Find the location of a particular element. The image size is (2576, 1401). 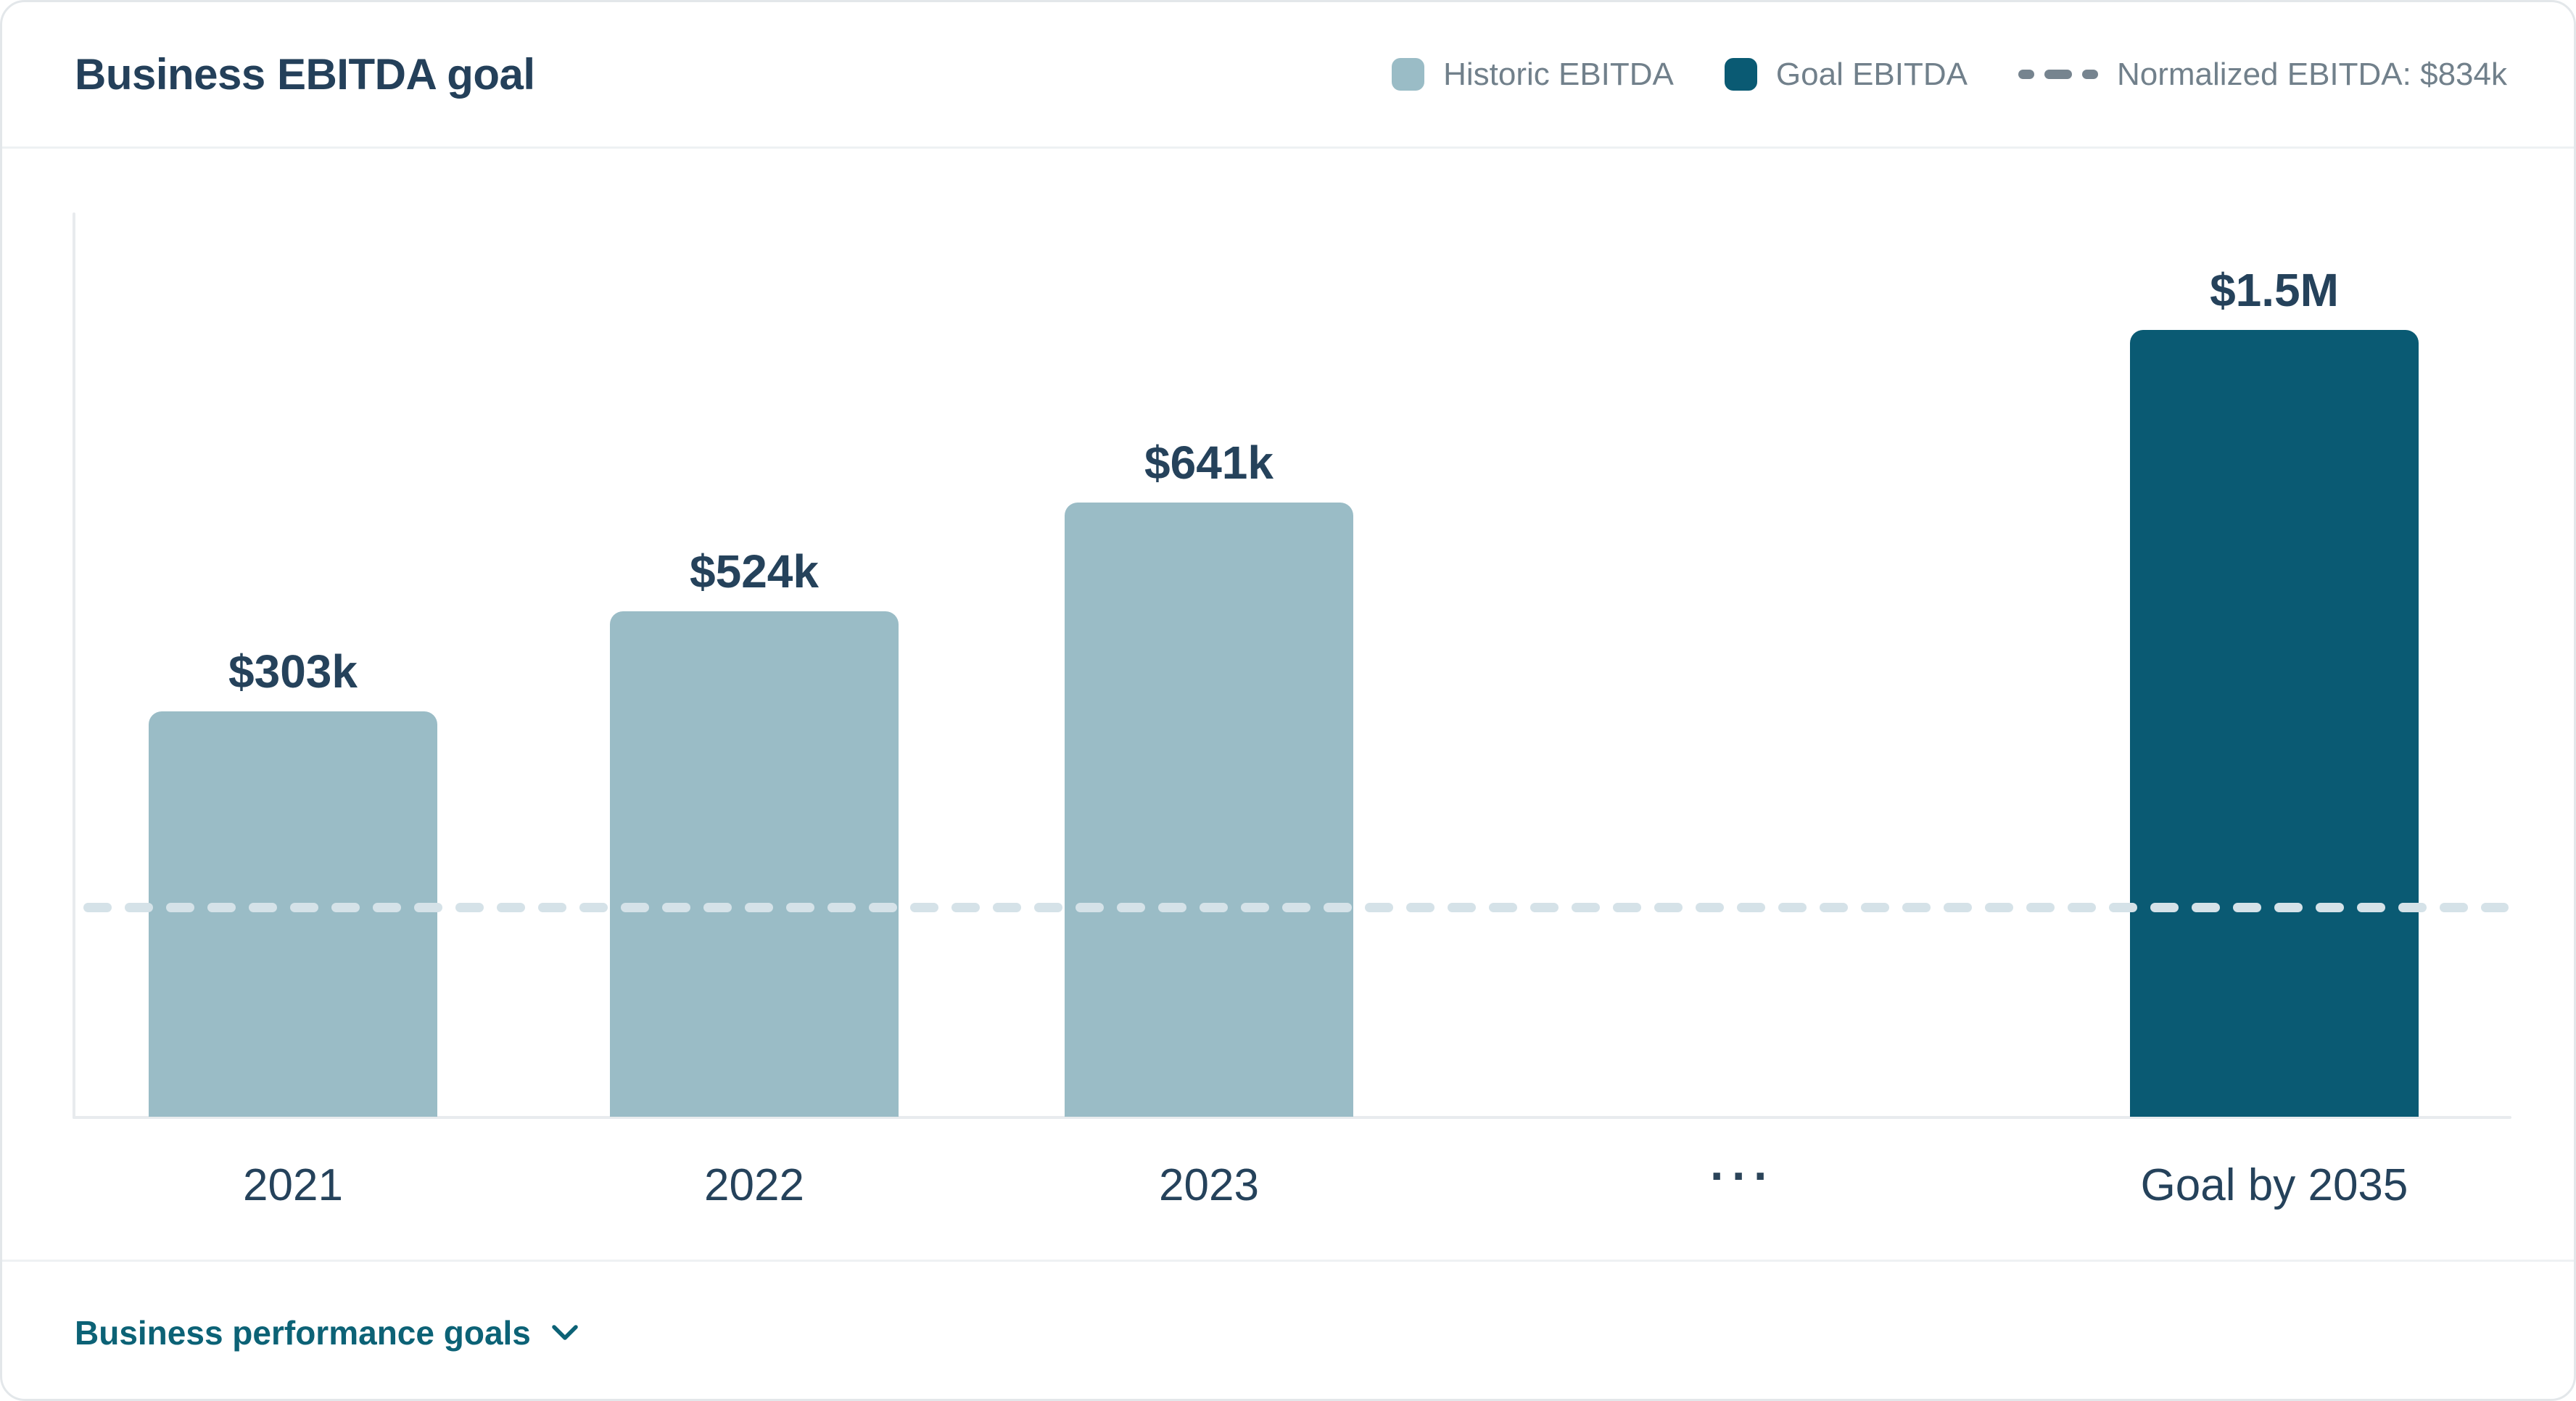

legend-item-0: Historic EBITDA is located at coordinates (1533, 75).